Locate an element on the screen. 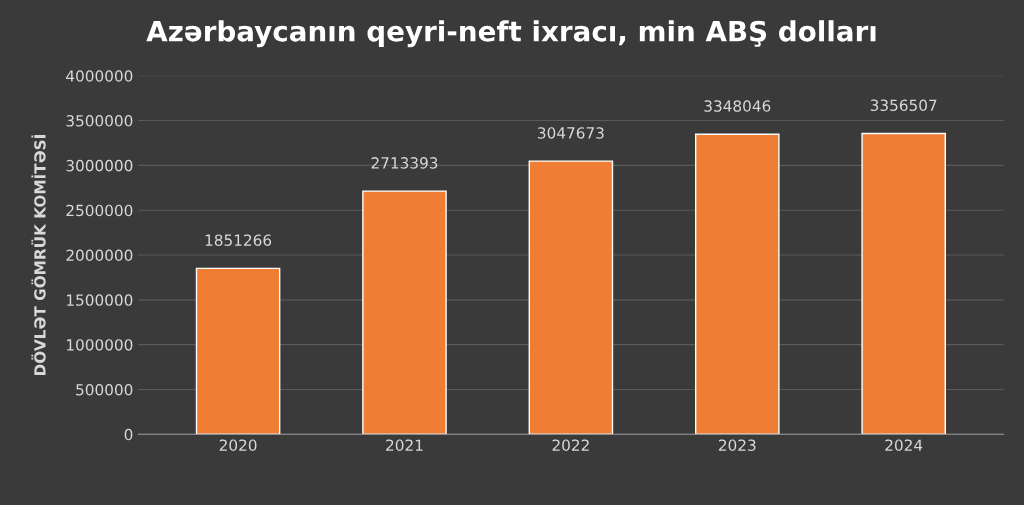  data-label: 3348046 is located at coordinates (737, 106).